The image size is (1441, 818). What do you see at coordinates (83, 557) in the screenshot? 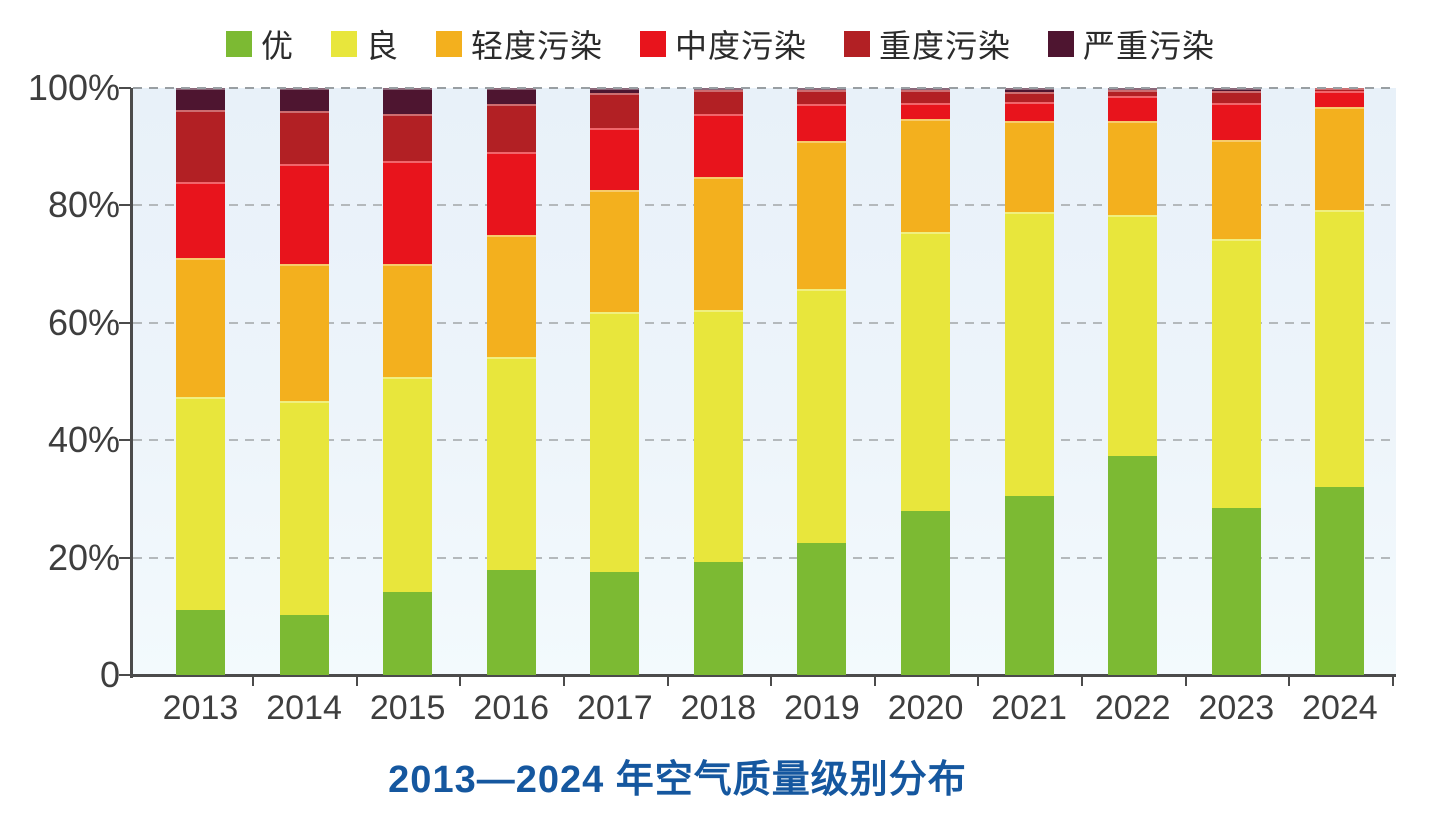
I see `y-axis-label-20: 20%` at bounding box center [83, 557].